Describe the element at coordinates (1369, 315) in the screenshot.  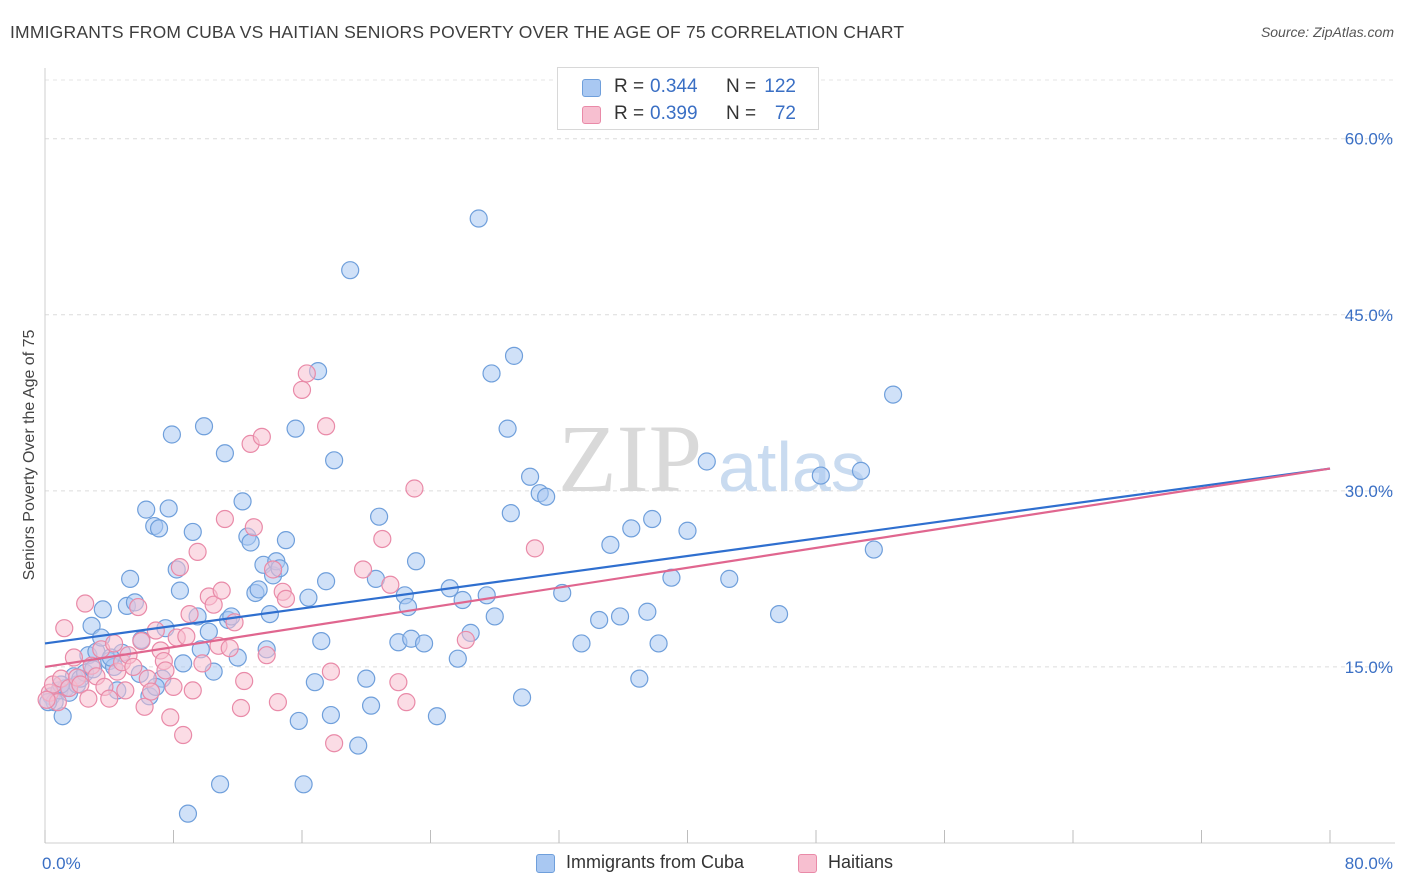
I see `y-tick-label: 45.0%` at that location.